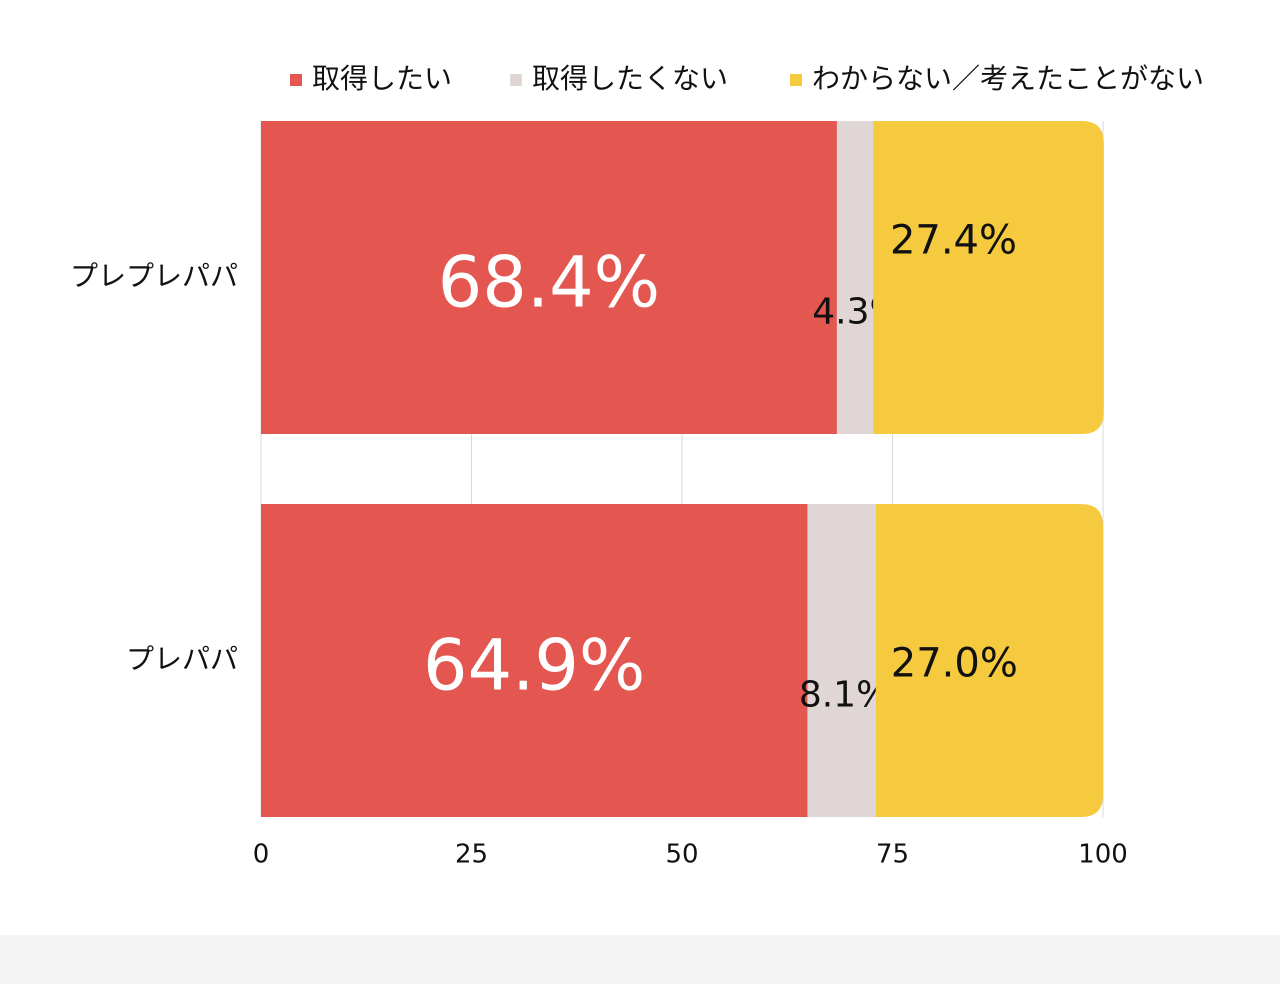  Describe the element at coordinates (954, 664) in the screenshot. I see `data-label: 27.0%` at that location.